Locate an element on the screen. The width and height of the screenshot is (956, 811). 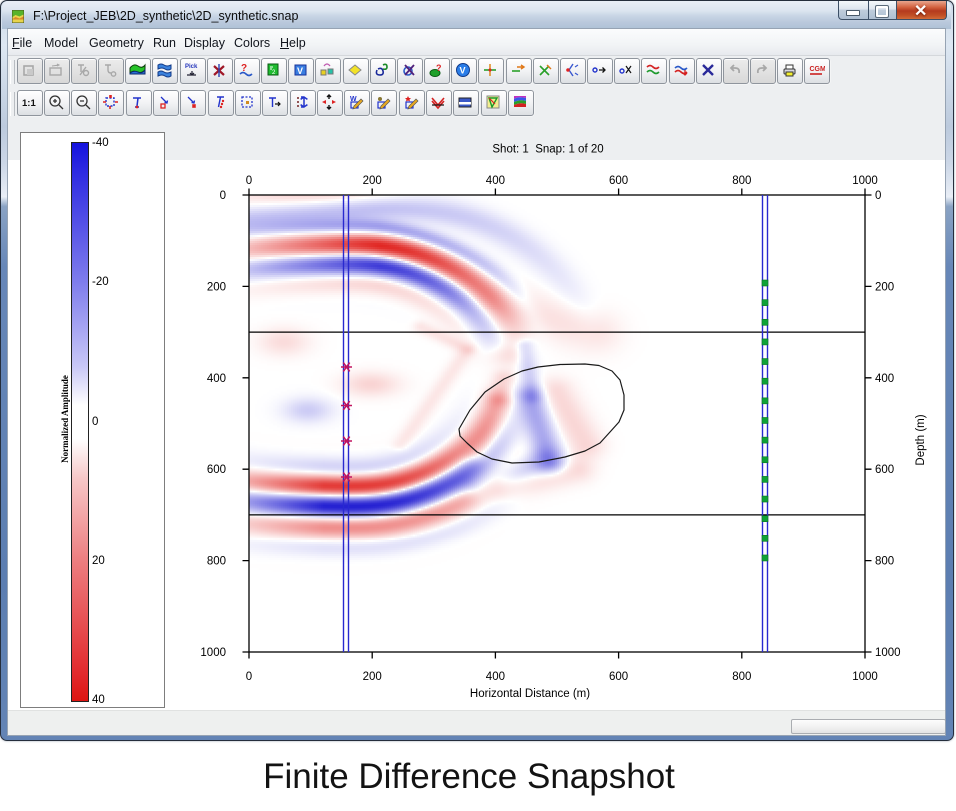
svg-text: CGM is located at coordinates (818, 69).